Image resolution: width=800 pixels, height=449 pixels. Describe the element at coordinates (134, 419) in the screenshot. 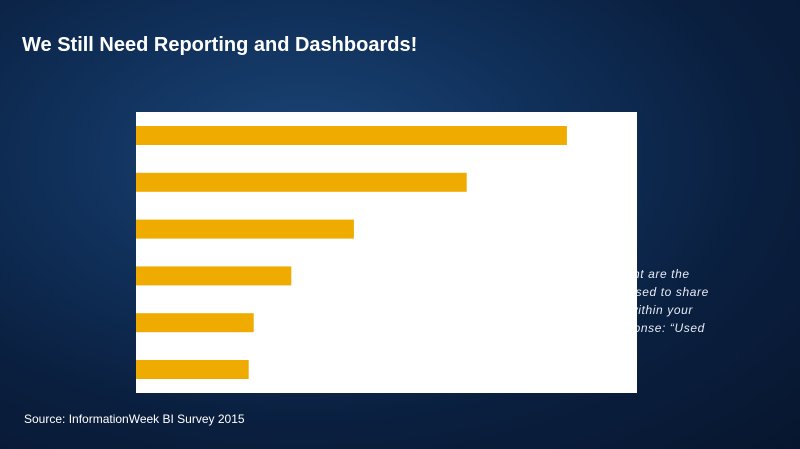

I see `source-note: Source: InformationWeek BI Survey 2015` at that location.